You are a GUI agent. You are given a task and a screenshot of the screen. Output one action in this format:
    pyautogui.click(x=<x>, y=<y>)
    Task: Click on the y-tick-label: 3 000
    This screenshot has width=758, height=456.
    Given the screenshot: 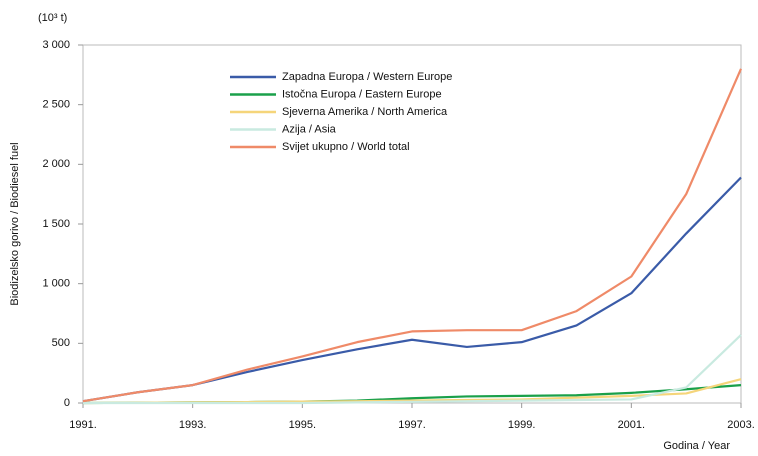 What is the action you would take?
    pyautogui.click(x=56, y=45)
    